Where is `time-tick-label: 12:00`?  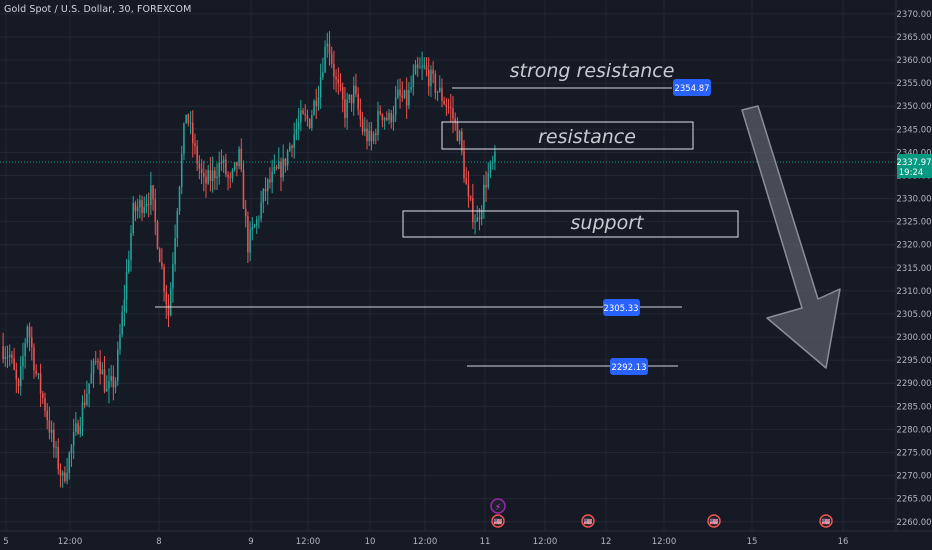
time-tick-label: 12:00 is located at coordinates (545, 542).